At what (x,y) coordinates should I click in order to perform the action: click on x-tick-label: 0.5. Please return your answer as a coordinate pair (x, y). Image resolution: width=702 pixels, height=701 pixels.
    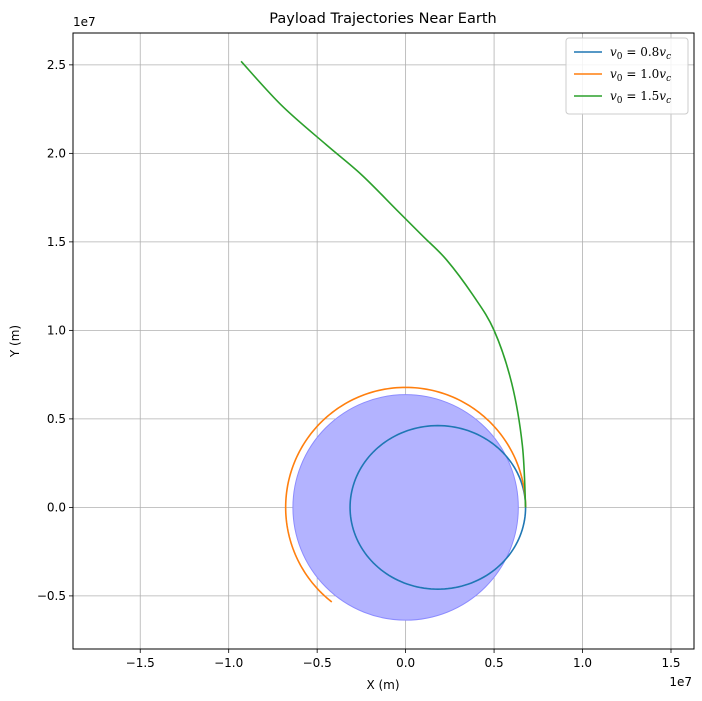
    Looking at the image, I should click on (494, 663).